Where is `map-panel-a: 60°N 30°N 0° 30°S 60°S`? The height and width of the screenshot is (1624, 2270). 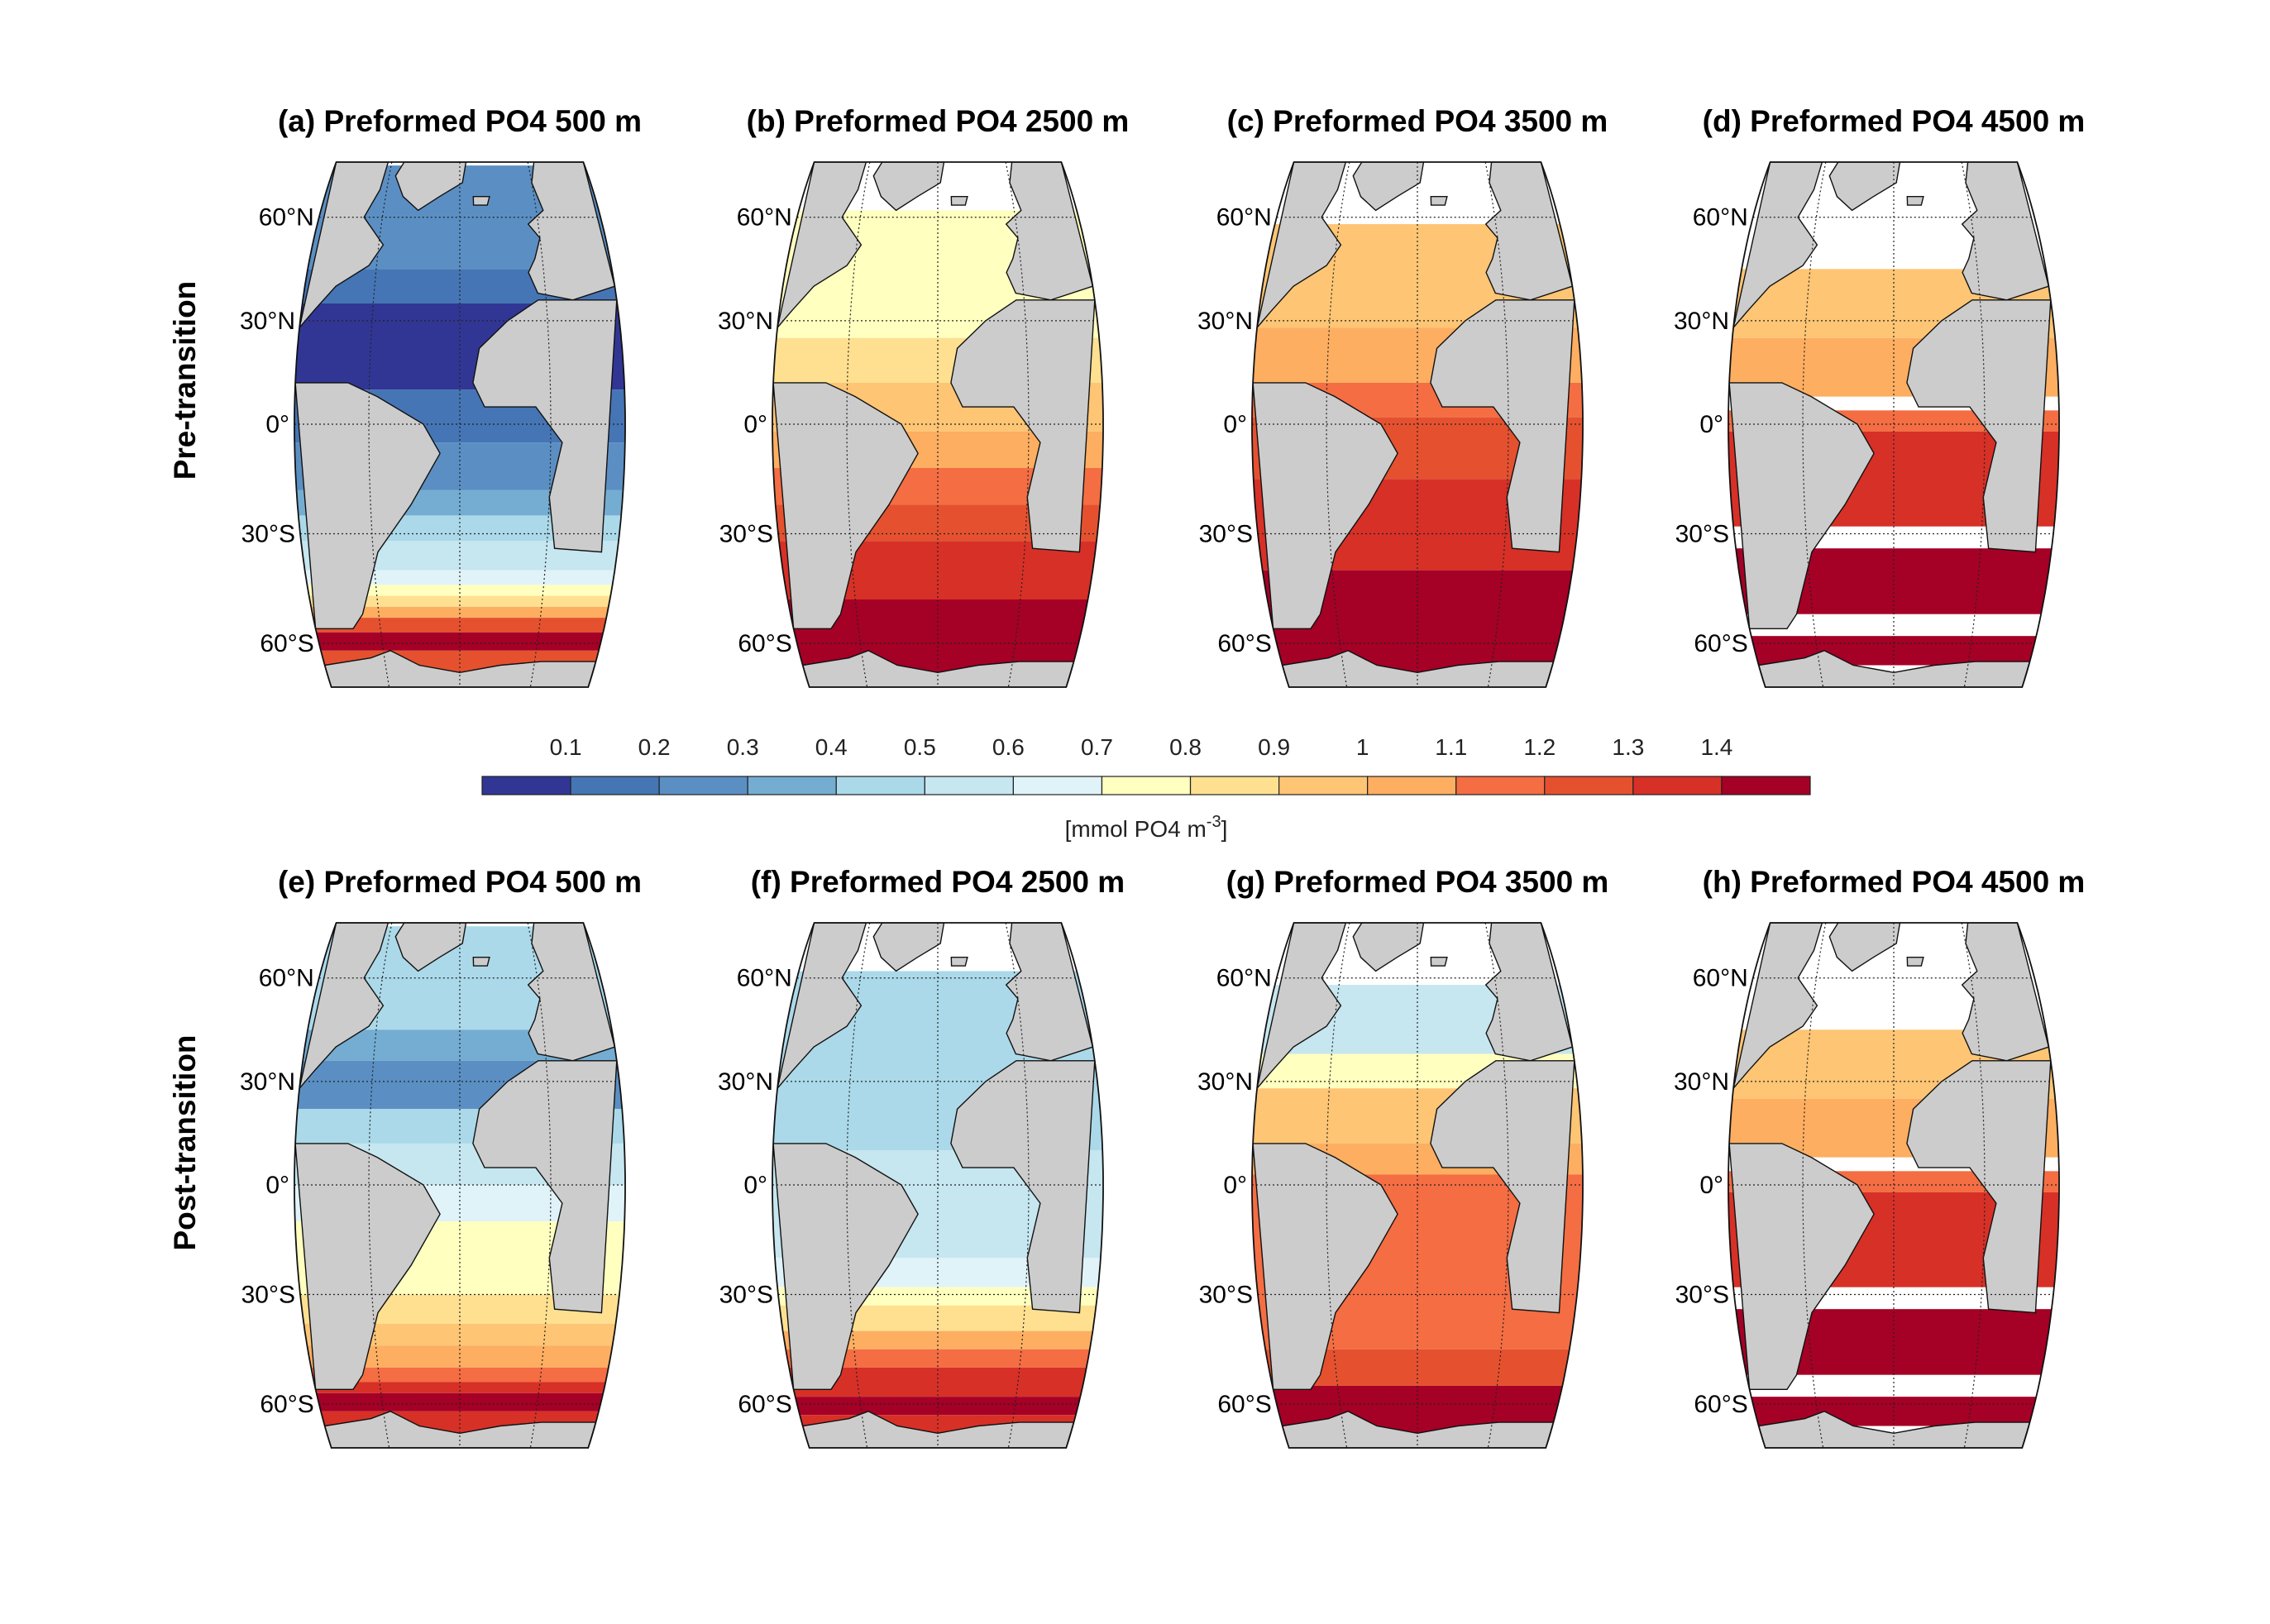 map-panel-a: 60°N 30°N 0° 30°S 60°S is located at coordinates (433, 424).